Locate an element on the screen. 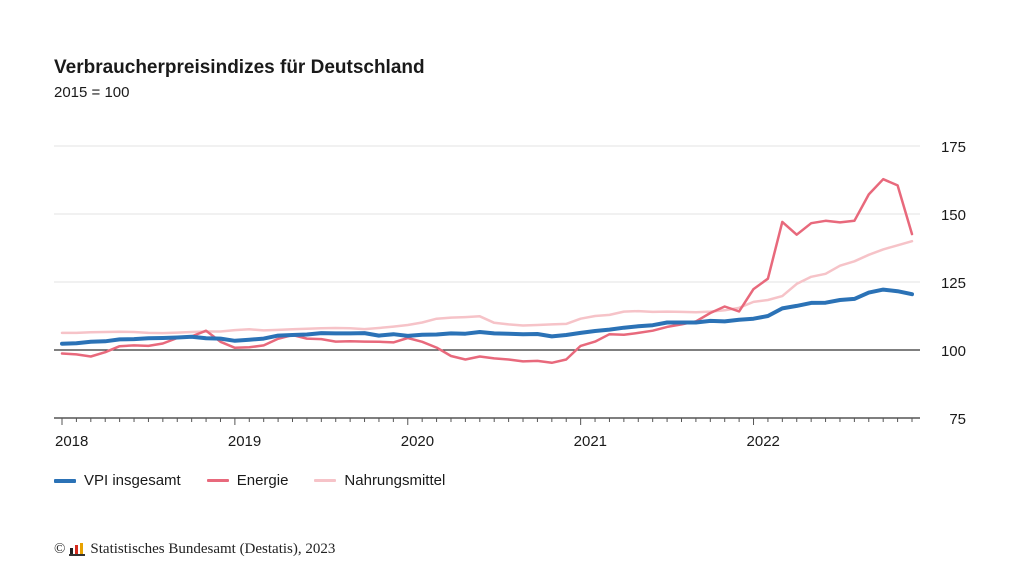 The height and width of the screenshot is (576, 1024). legend-swatch-vpi is located at coordinates (65, 480).